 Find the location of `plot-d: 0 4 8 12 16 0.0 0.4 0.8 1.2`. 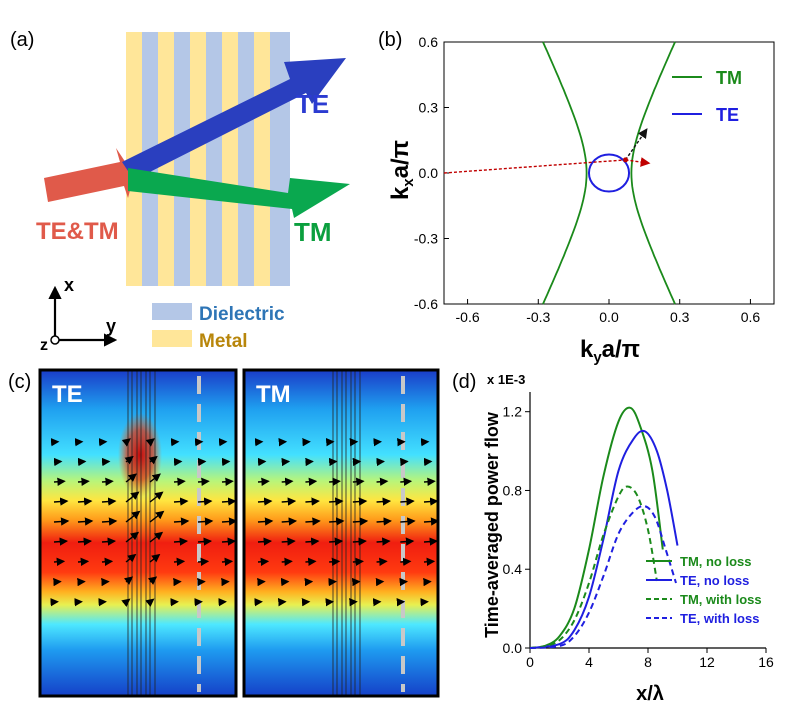

plot-d: 0 4 8 12 16 0.0 0.4 0.8 1.2 is located at coordinates (638, 531).